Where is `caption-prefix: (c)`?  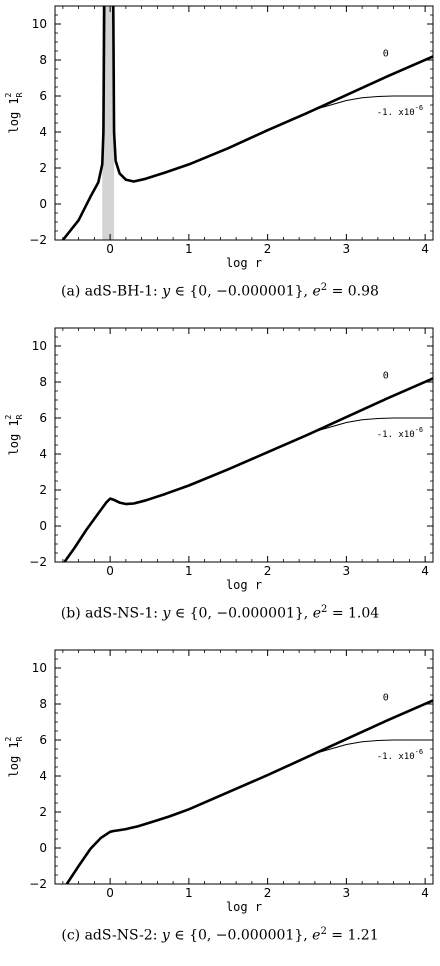
caption-prefix: (c) is located at coordinates (71, 935).